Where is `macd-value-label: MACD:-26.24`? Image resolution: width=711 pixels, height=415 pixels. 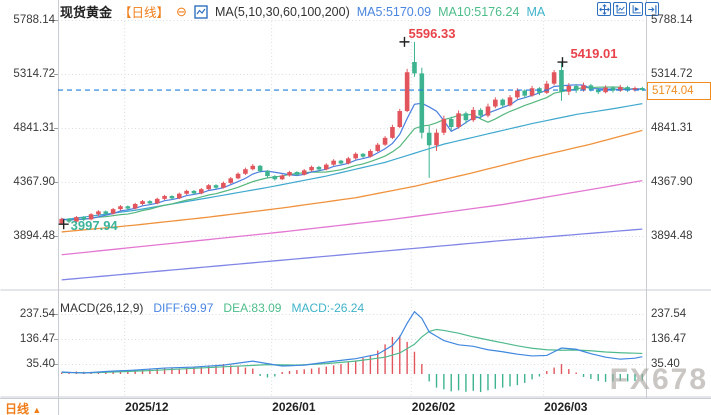 macd-value-label: MACD:-26.24 is located at coordinates (328, 308).